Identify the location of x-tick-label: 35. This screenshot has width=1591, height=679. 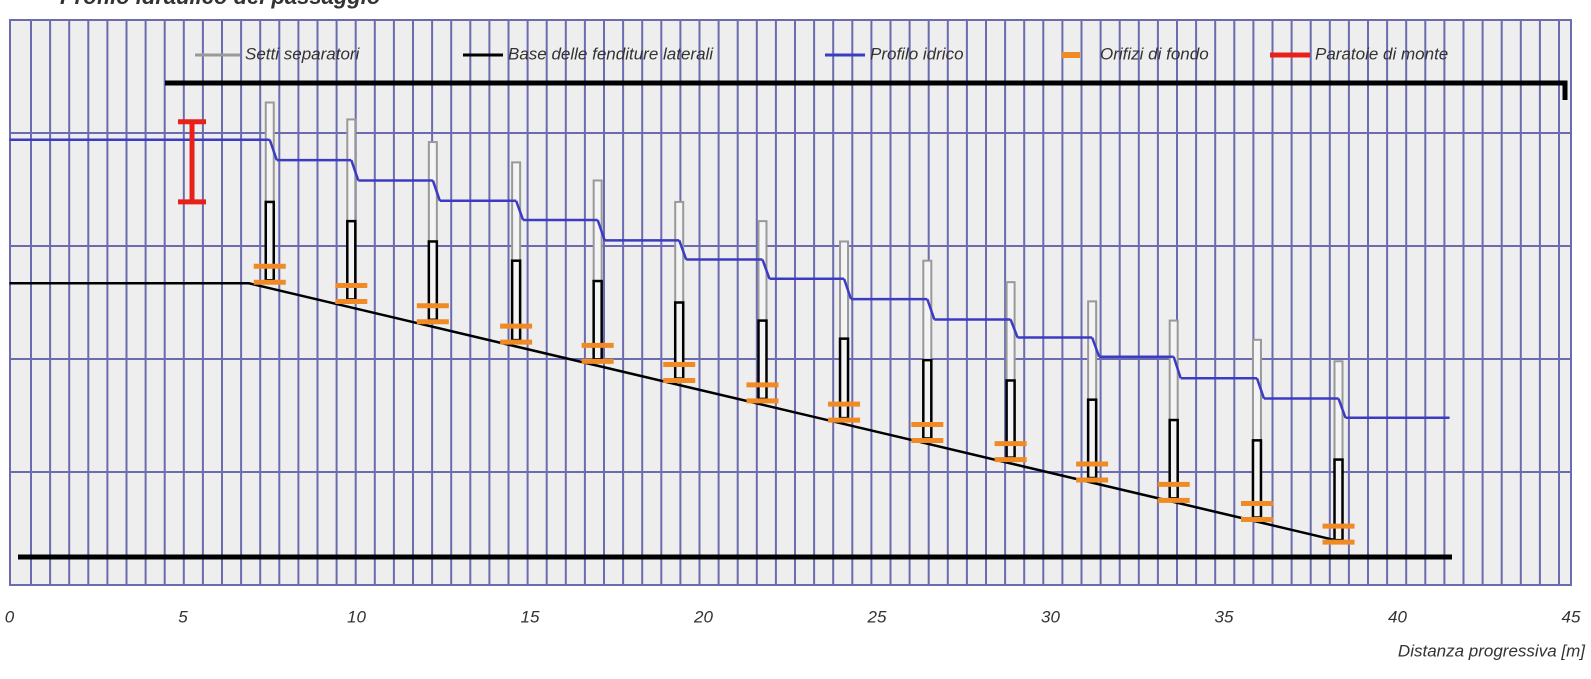
(1224, 616).